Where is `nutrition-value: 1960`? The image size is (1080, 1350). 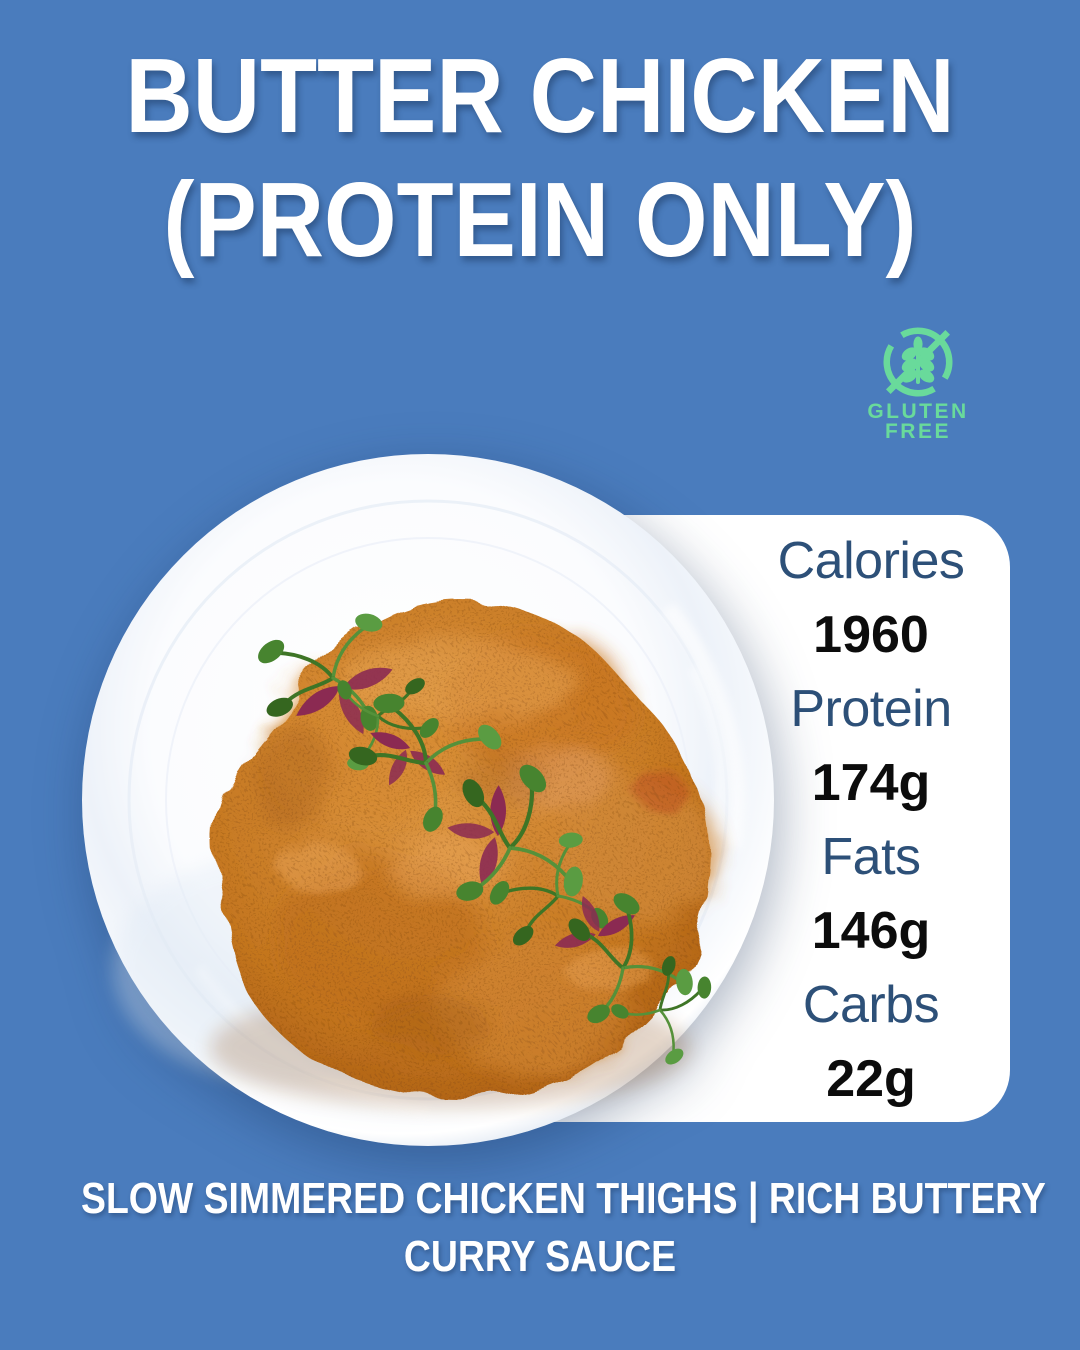 nutrition-value: 1960 is located at coordinates (871, 635).